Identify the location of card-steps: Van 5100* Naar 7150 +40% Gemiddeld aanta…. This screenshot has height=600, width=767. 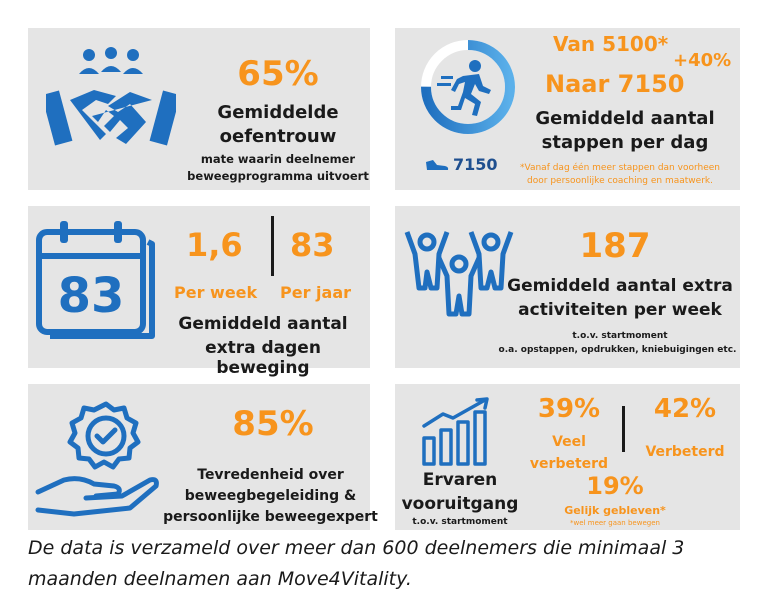
(567, 109).